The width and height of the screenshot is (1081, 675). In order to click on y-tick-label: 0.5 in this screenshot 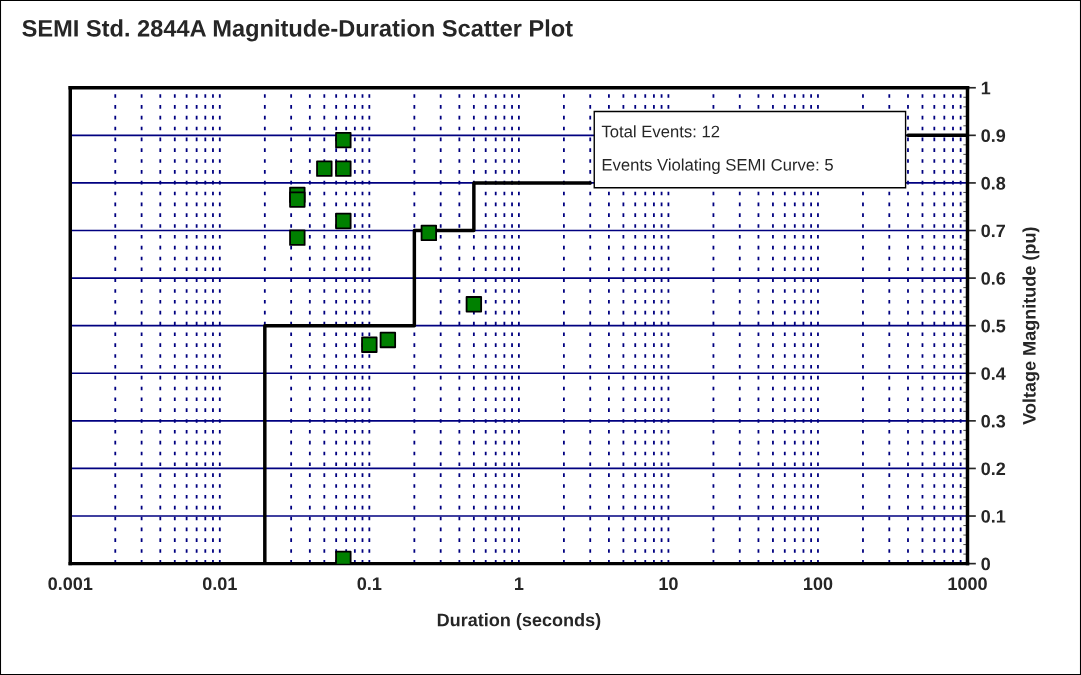, I will do `click(993, 326)`.